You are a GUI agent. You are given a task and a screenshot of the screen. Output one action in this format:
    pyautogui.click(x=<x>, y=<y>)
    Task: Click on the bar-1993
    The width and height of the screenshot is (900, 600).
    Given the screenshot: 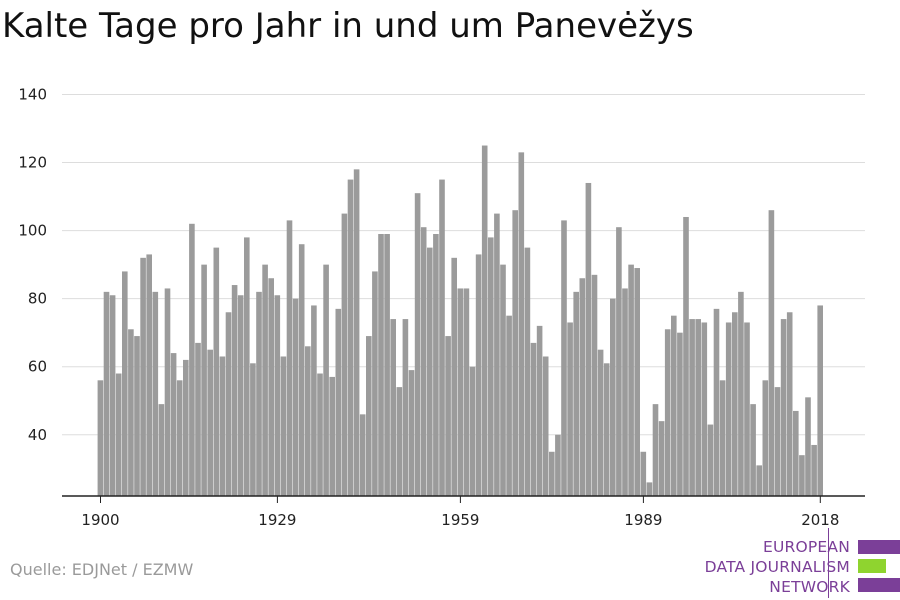 What is the action you would take?
    pyautogui.click(x=667, y=412)
    